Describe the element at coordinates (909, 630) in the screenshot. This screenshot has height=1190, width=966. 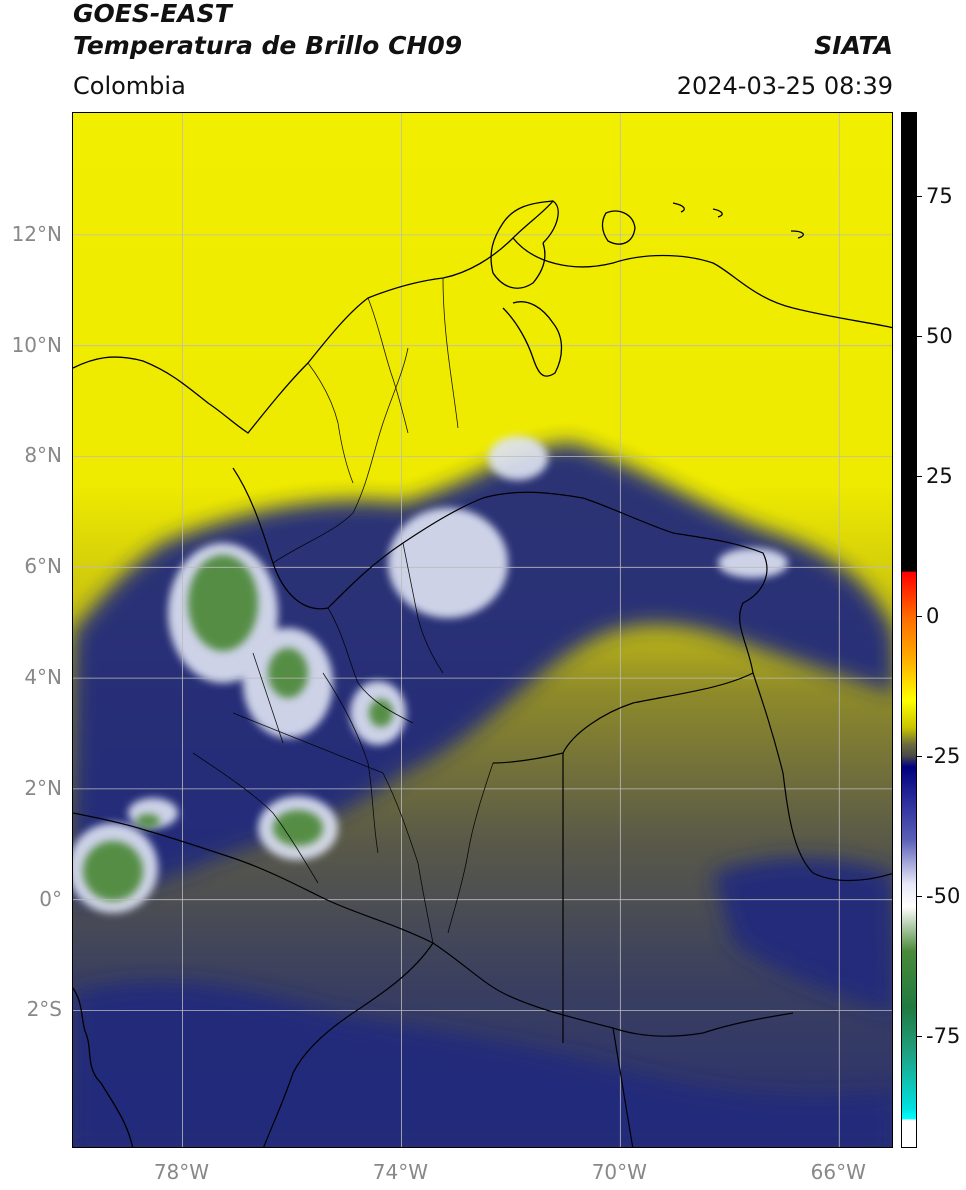
I see `colorbar` at that location.